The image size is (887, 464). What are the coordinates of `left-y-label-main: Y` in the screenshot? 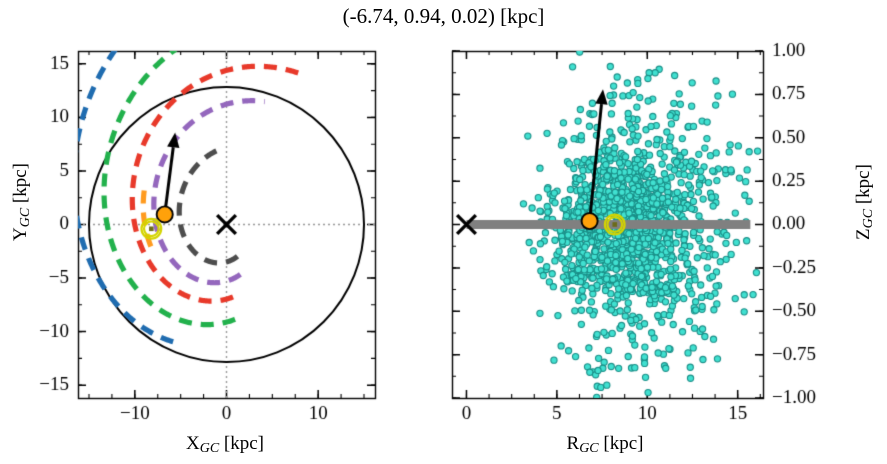 It's located at (20, 234).